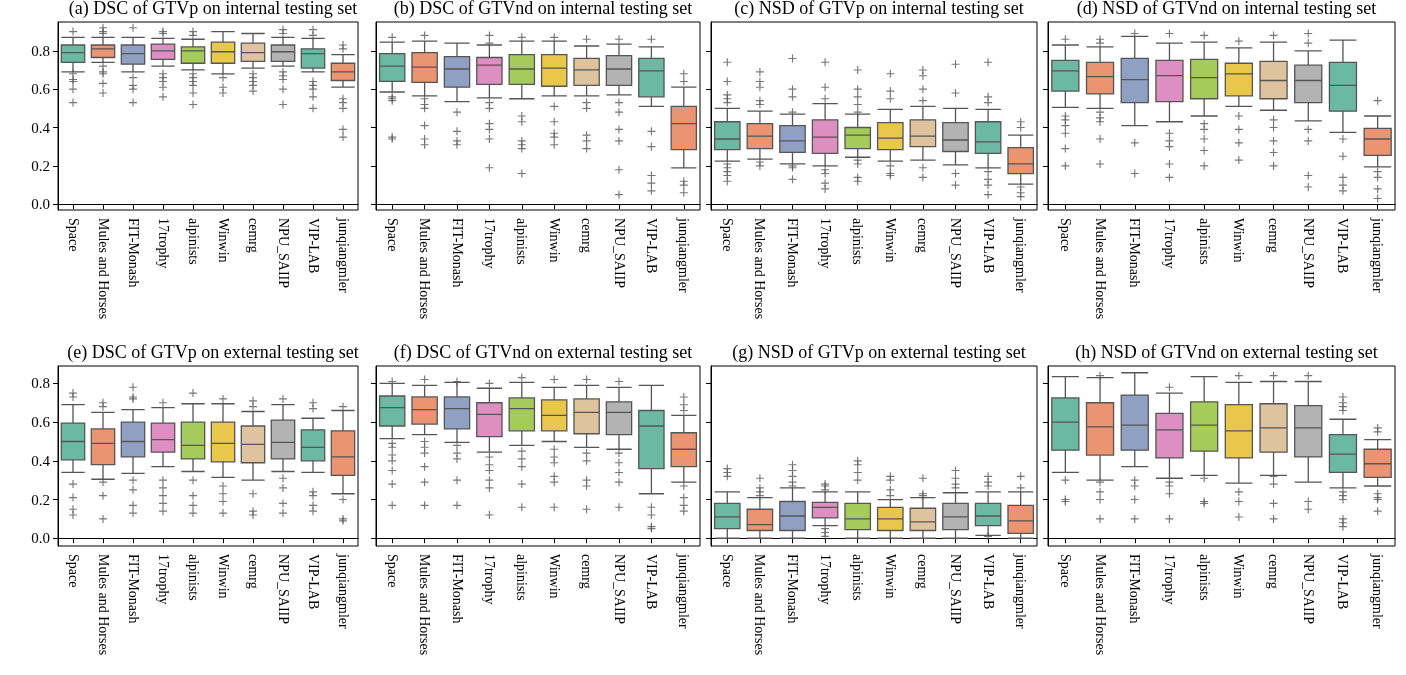  Describe the element at coordinates (1226, 352) in the screenshot. I see `chart-title: (h) NSD of GTVnd on external testing set` at that location.